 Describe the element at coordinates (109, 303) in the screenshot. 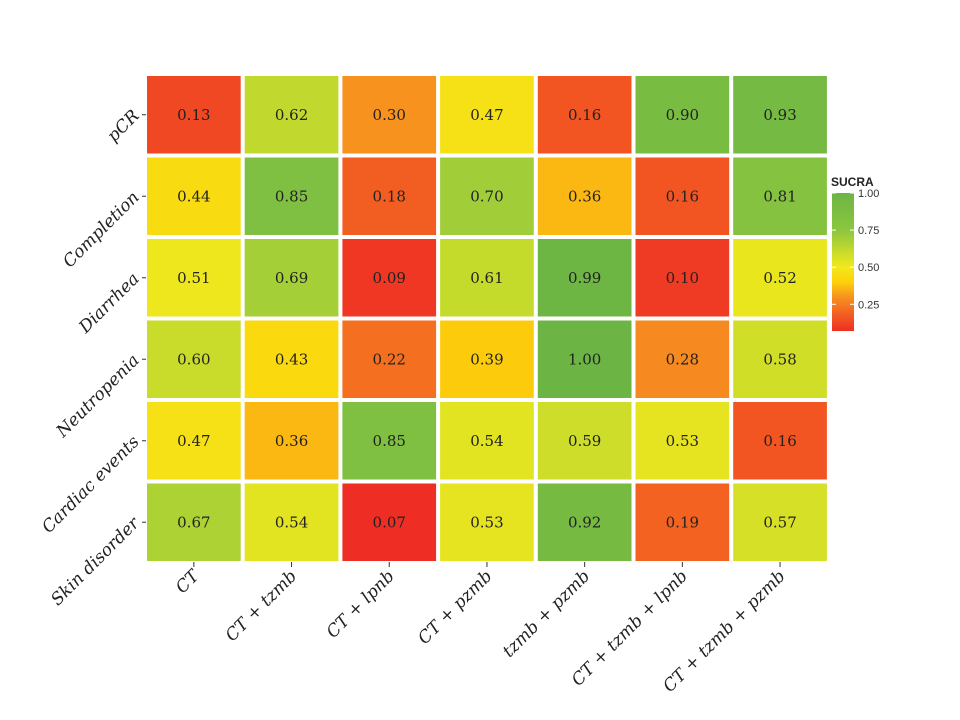

I see `row-label: Diarrhea` at that location.